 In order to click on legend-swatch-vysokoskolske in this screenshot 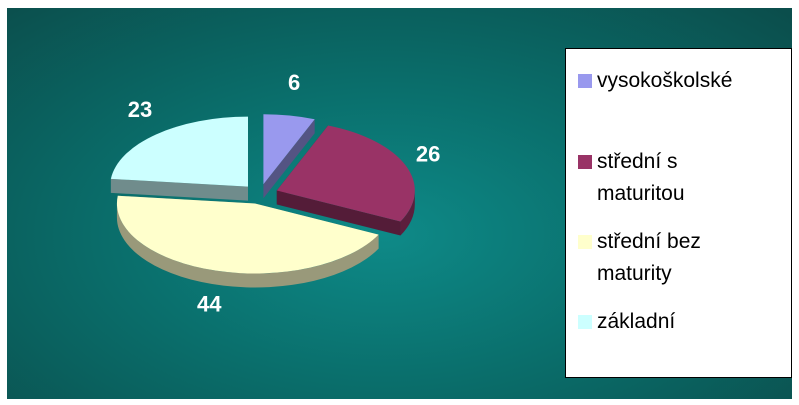, I will do `click(585, 81)`.